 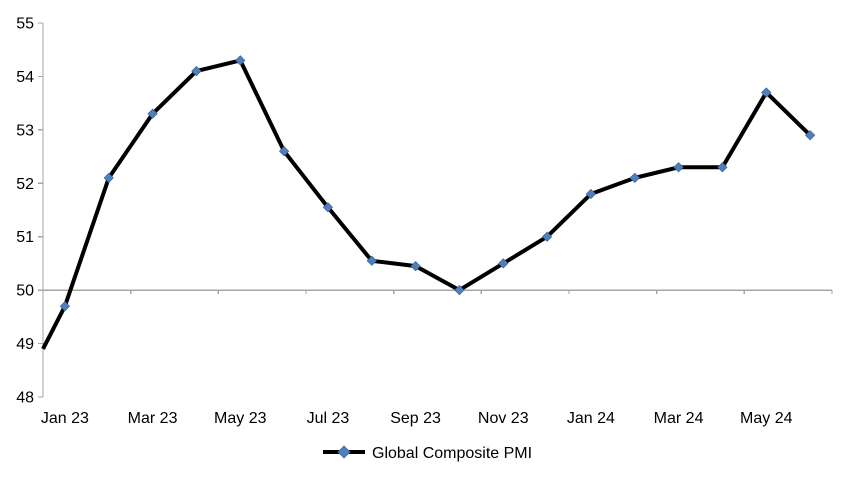 I want to click on legend-label: Global Composite PMI, so click(x=452, y=453).